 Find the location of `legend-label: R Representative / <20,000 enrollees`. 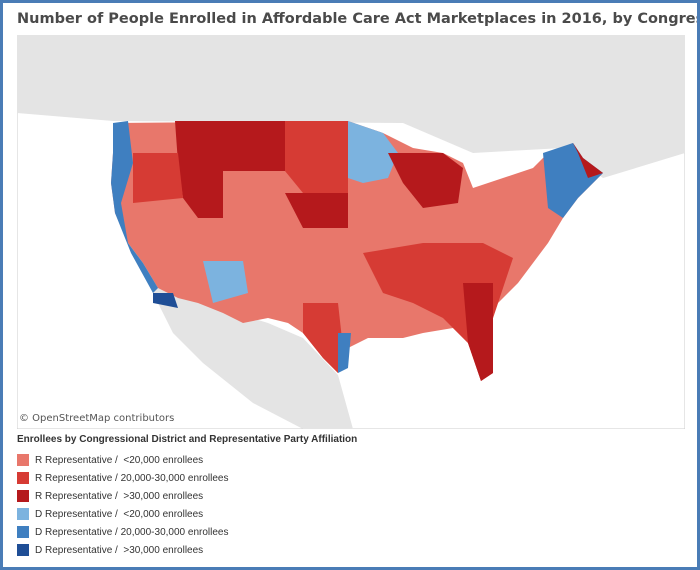

legend-label: R Representative / <20,000 enrollees is located at coordinates (119, 460).